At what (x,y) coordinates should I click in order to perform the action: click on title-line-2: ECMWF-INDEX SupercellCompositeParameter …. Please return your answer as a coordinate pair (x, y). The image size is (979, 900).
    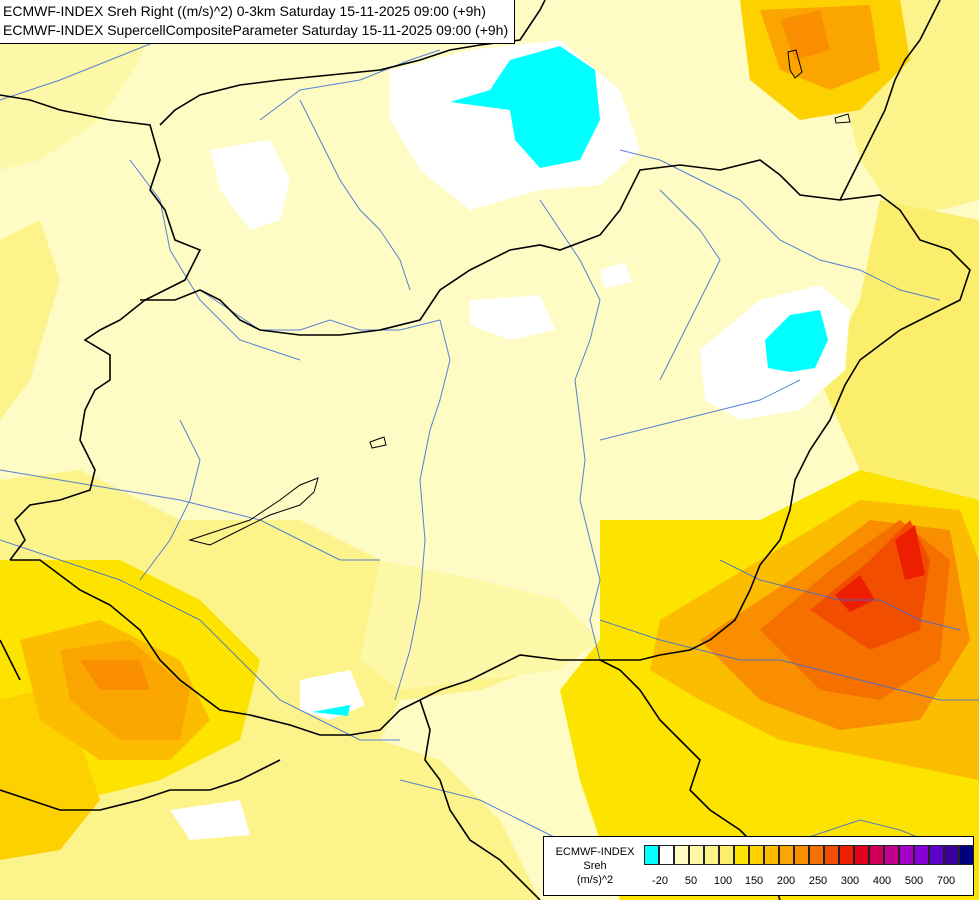
    Looking at the image, I should click on (256, 30).